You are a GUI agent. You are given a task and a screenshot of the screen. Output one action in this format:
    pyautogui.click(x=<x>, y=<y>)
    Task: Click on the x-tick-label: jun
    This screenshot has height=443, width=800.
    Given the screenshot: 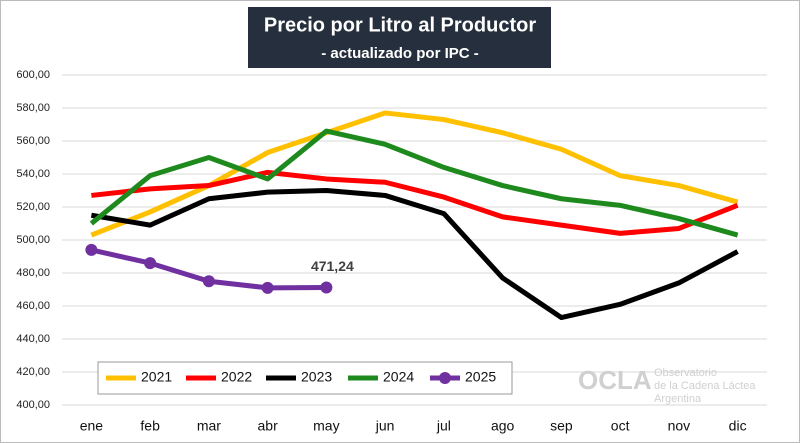 What is the action you would take?
    pyautogui.click(x=385, y=426)
    